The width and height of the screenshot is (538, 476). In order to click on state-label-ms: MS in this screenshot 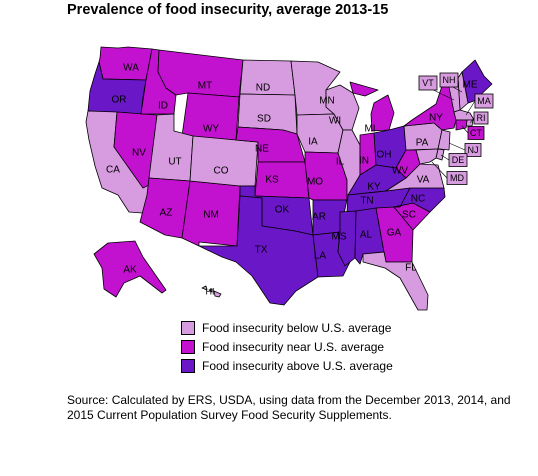, I will do `click(339, 237)`.